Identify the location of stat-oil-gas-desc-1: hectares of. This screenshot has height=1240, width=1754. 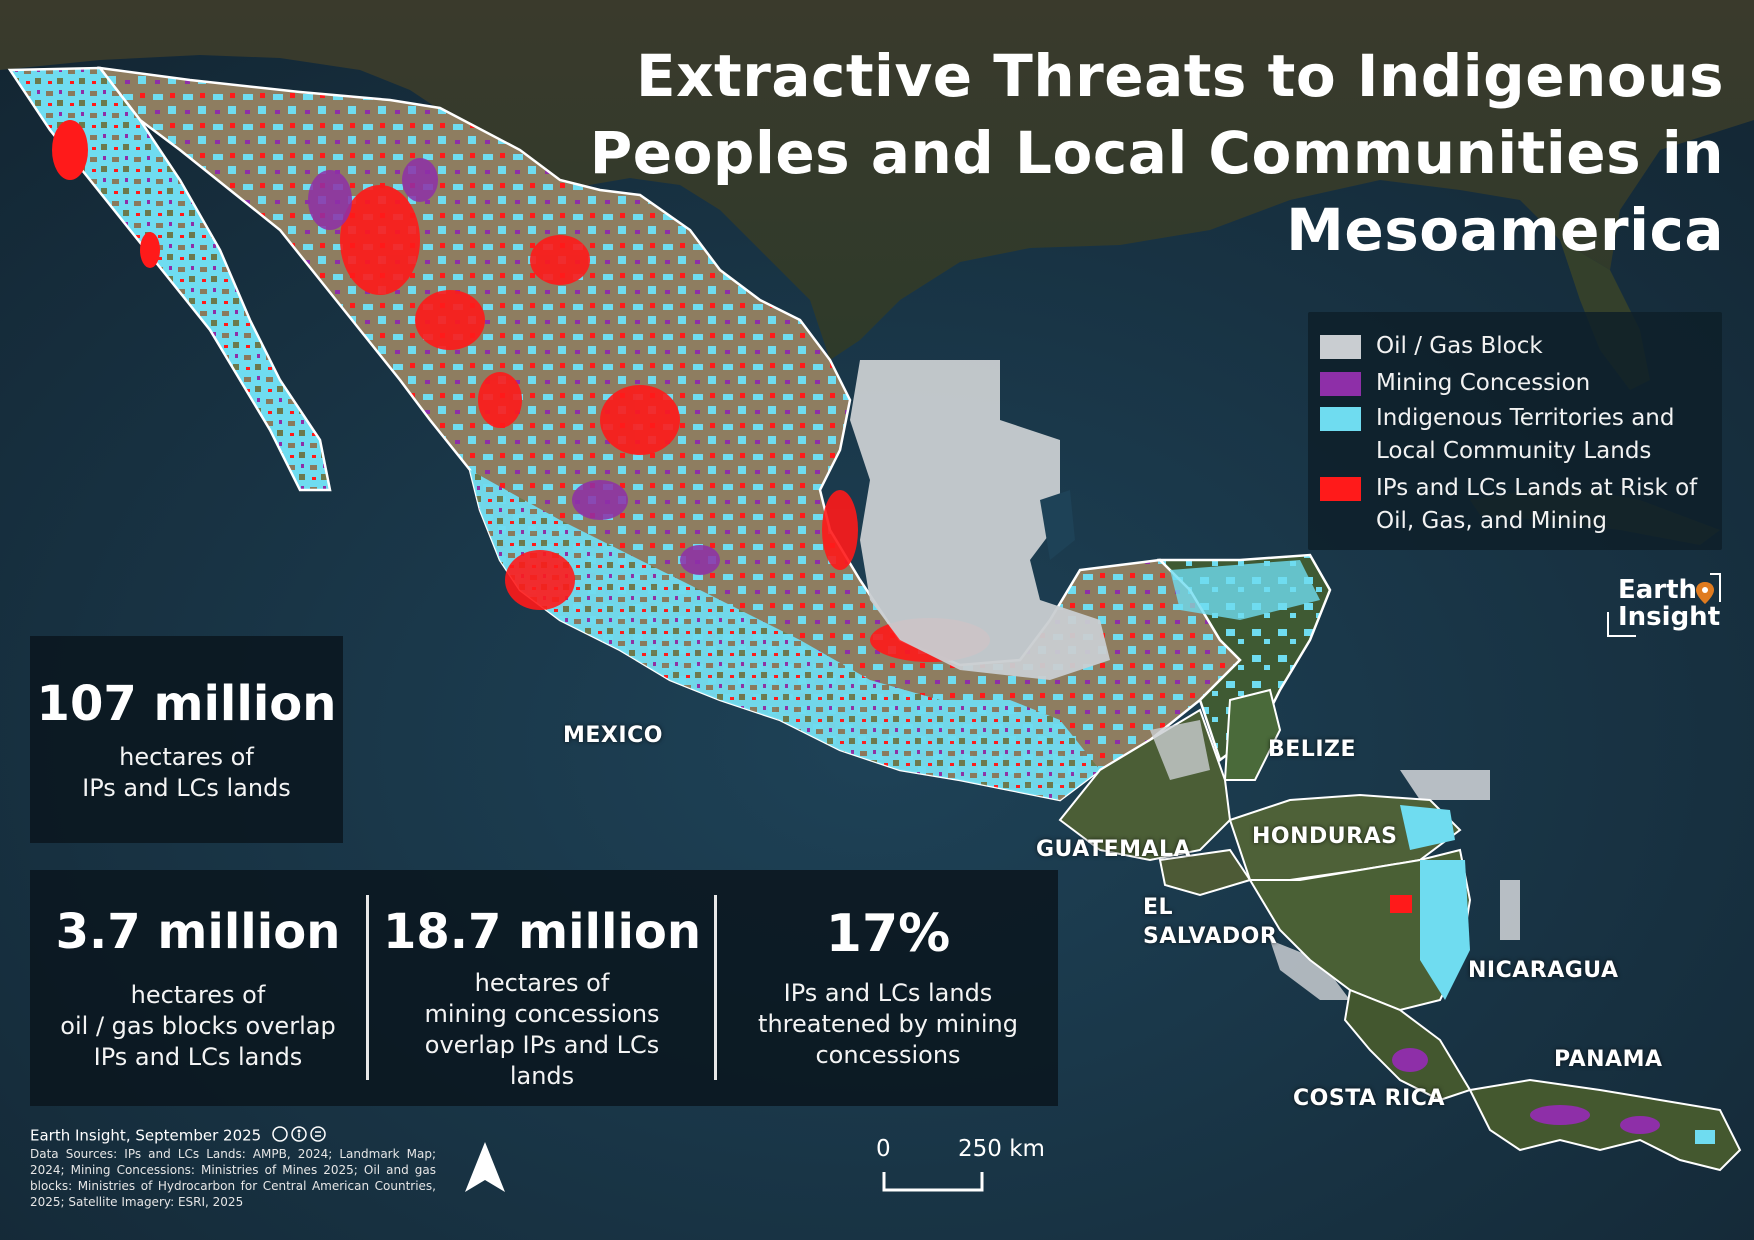
(198, 995).